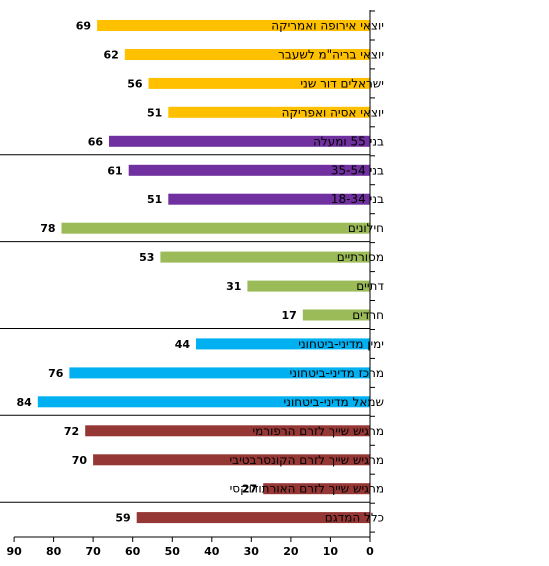 Image resolution: width=549 pixels, height=566 pixels. I want to click on value-label-7: 78, so click(47, 228).